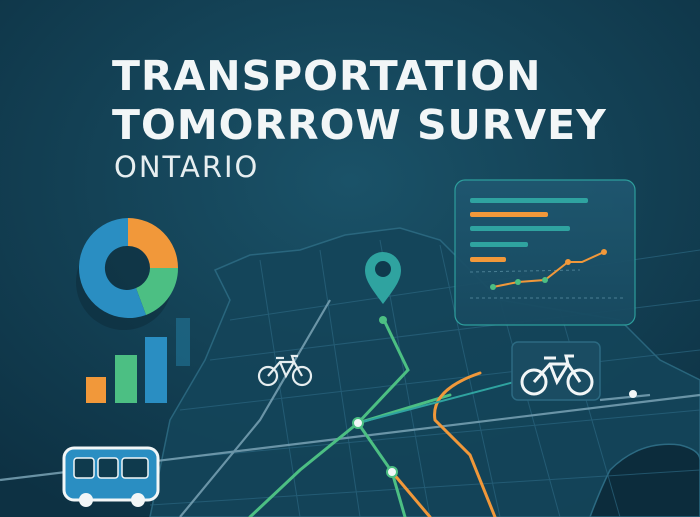 The height and width of the screenshot is (517, 700). I want to click on bar-chart-icon, so click(138, 360).